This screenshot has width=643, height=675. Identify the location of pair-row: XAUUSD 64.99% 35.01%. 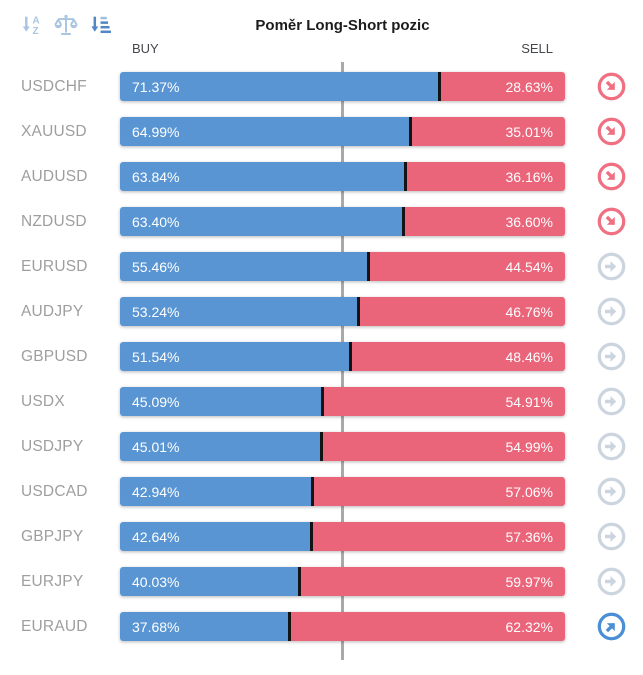
(321, 131).